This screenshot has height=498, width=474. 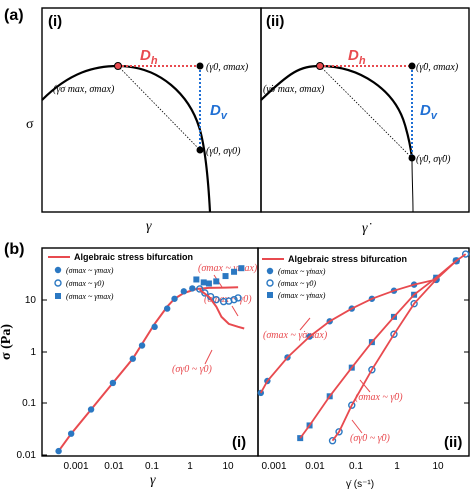 I want to click on dv-right-label: Dv, so click(x=429, y=112).